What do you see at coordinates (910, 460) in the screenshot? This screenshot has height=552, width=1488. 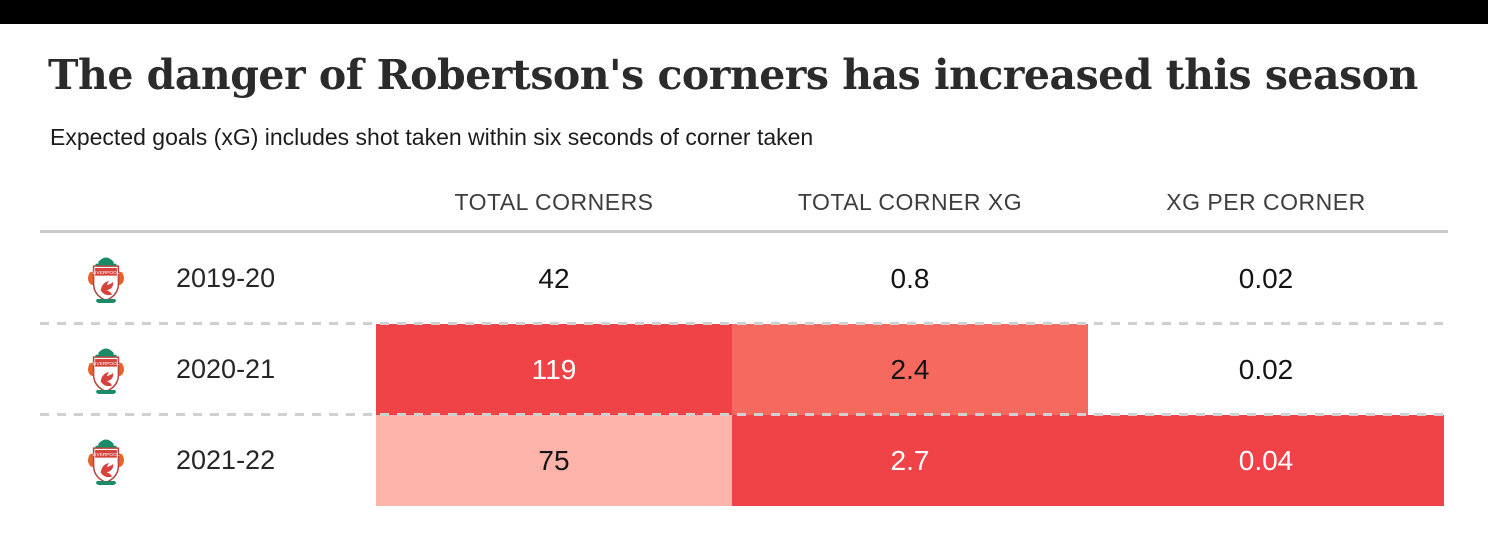 I see `cell-total-corner-xg: 2.7` at bounding box center [910, 460].